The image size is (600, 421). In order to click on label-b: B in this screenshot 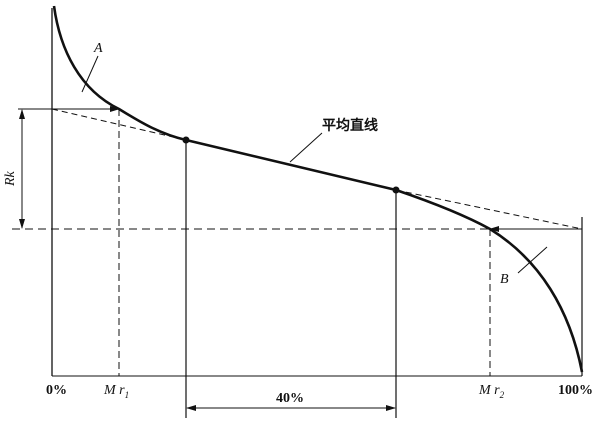, I will do `click(504, 279)`.